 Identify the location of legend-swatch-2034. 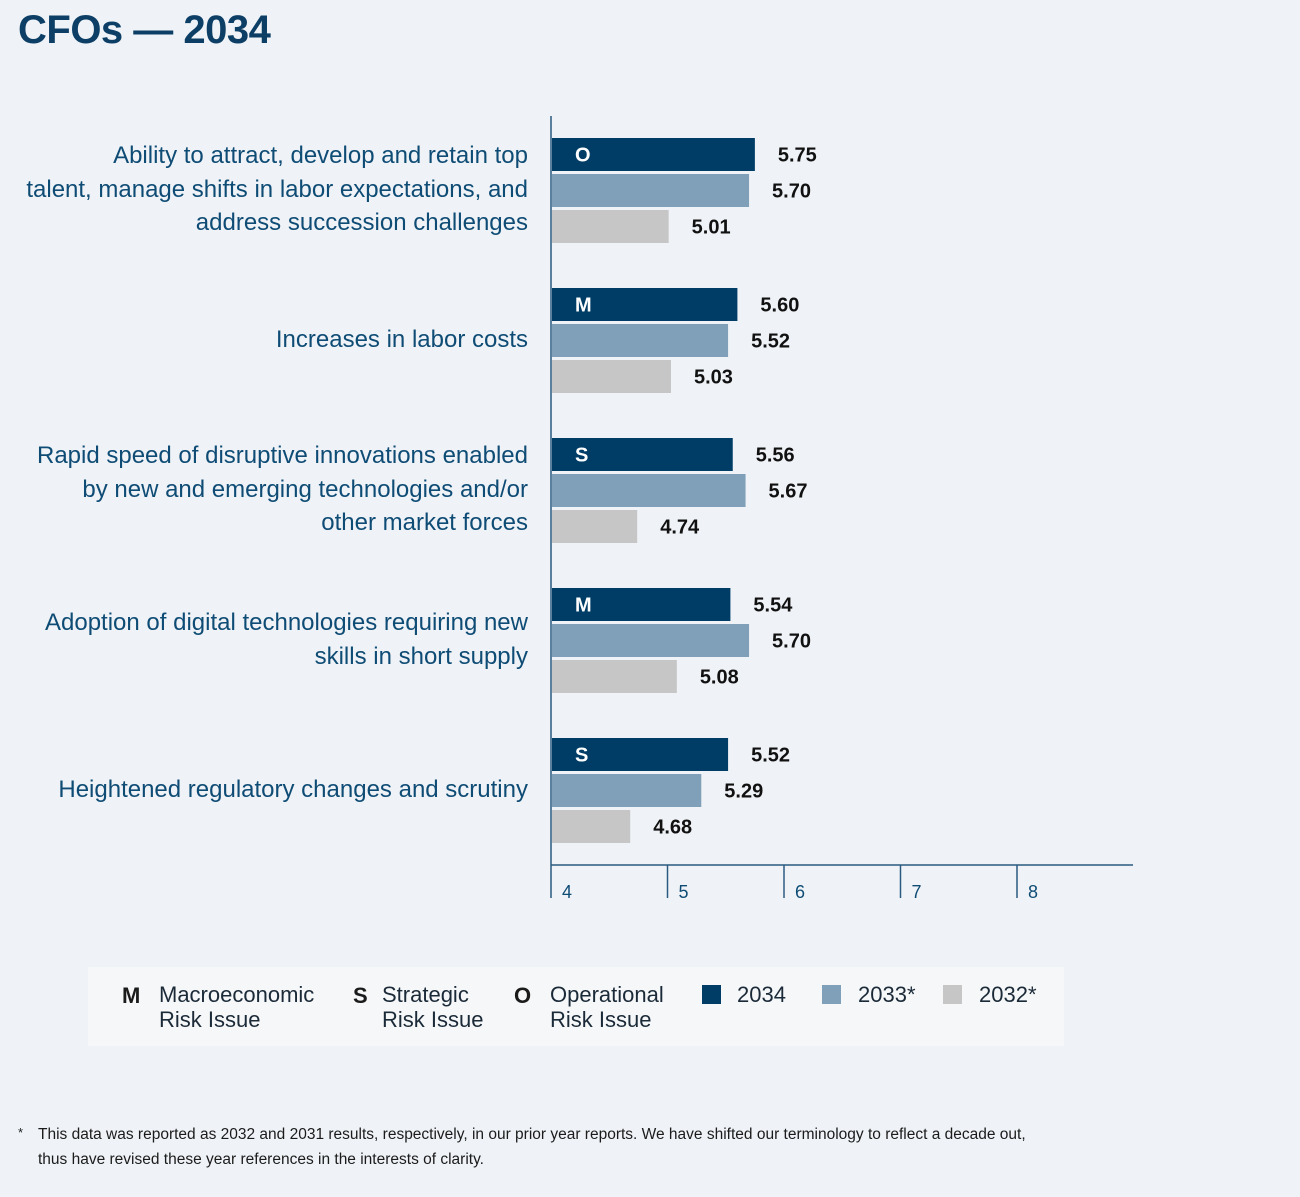
(711, 994).